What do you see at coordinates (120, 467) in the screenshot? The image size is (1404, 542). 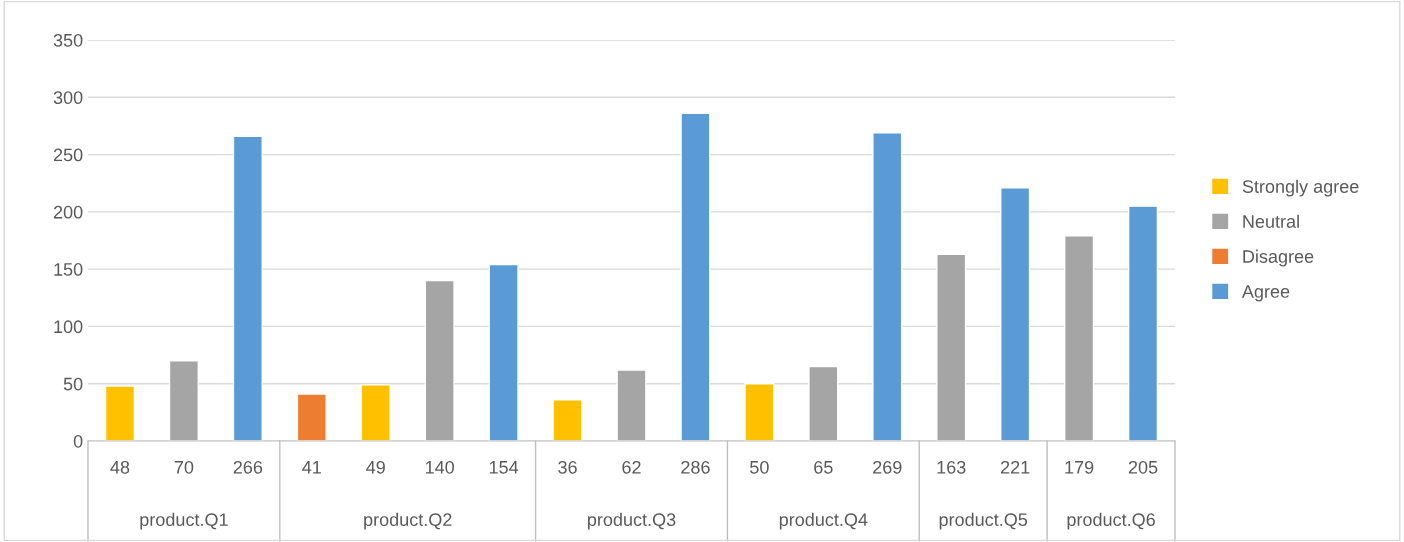 I see `x-tick-label: 48` at bounding box center [120, 467].